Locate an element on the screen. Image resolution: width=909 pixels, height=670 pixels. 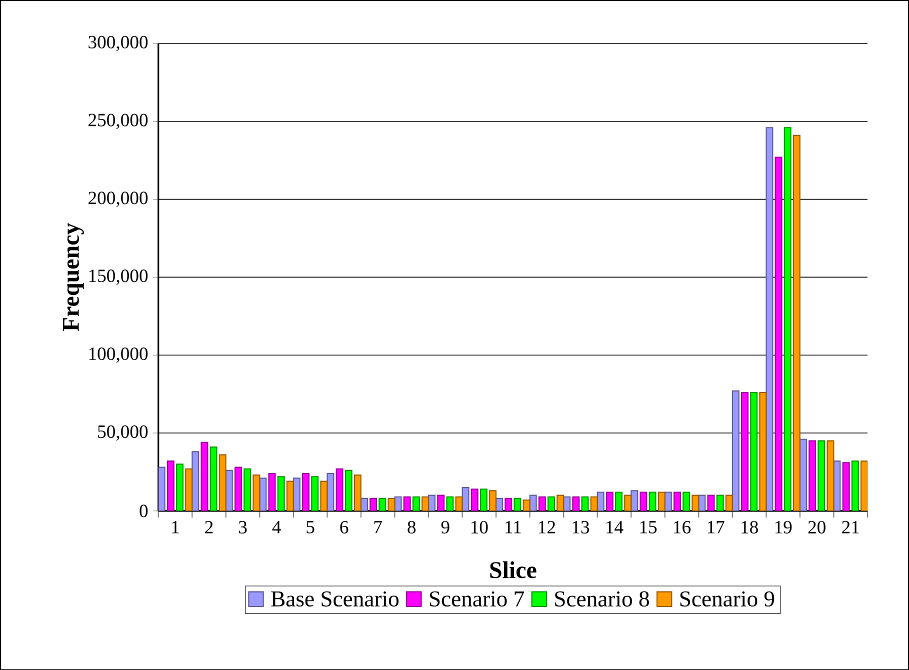
x-tick-label: 5 is located at coordinates (310, 527).